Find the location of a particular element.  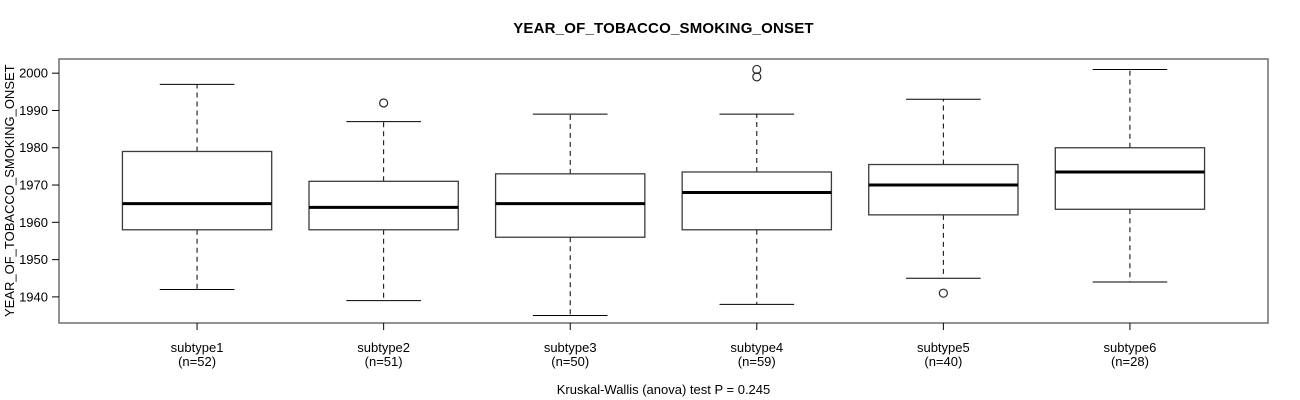

x-tick-label: subtype1 is located at coordinates (197, 347).